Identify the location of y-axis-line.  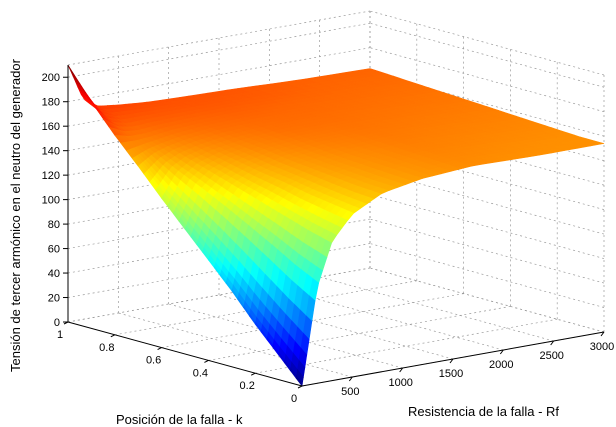
(185, 354).